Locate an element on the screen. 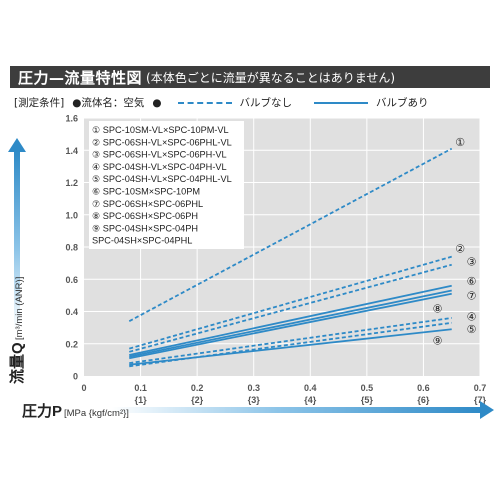 The height and width of the screenshot is (500, 500). y-tick-label: 1.4 is located at coordinates (71, 151).